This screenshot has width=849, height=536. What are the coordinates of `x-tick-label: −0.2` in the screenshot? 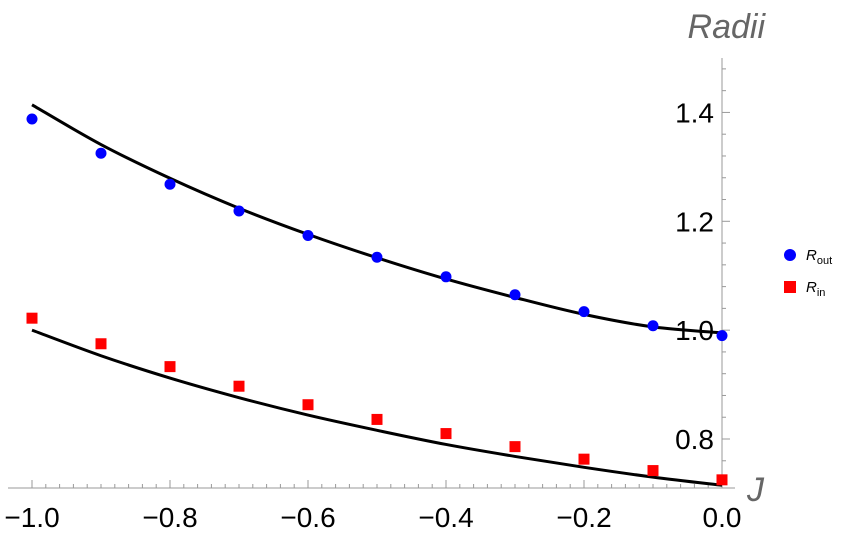 It's located at (583, 517).